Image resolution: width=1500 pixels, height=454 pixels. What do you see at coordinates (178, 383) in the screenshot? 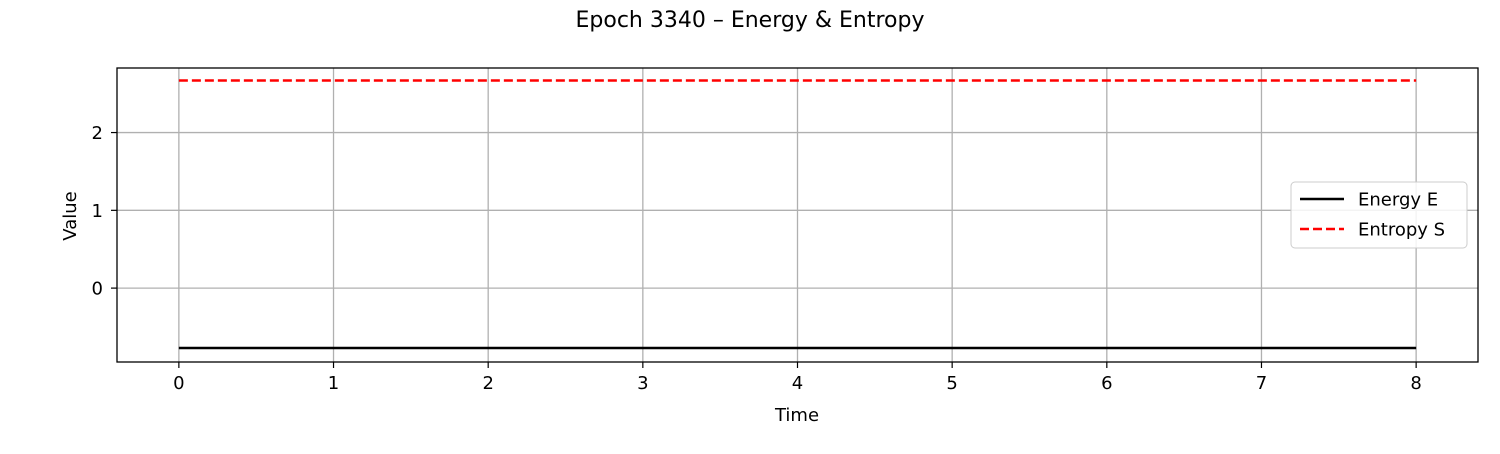
I see `x-tick-label: 0` at bounding box center [178, 383].